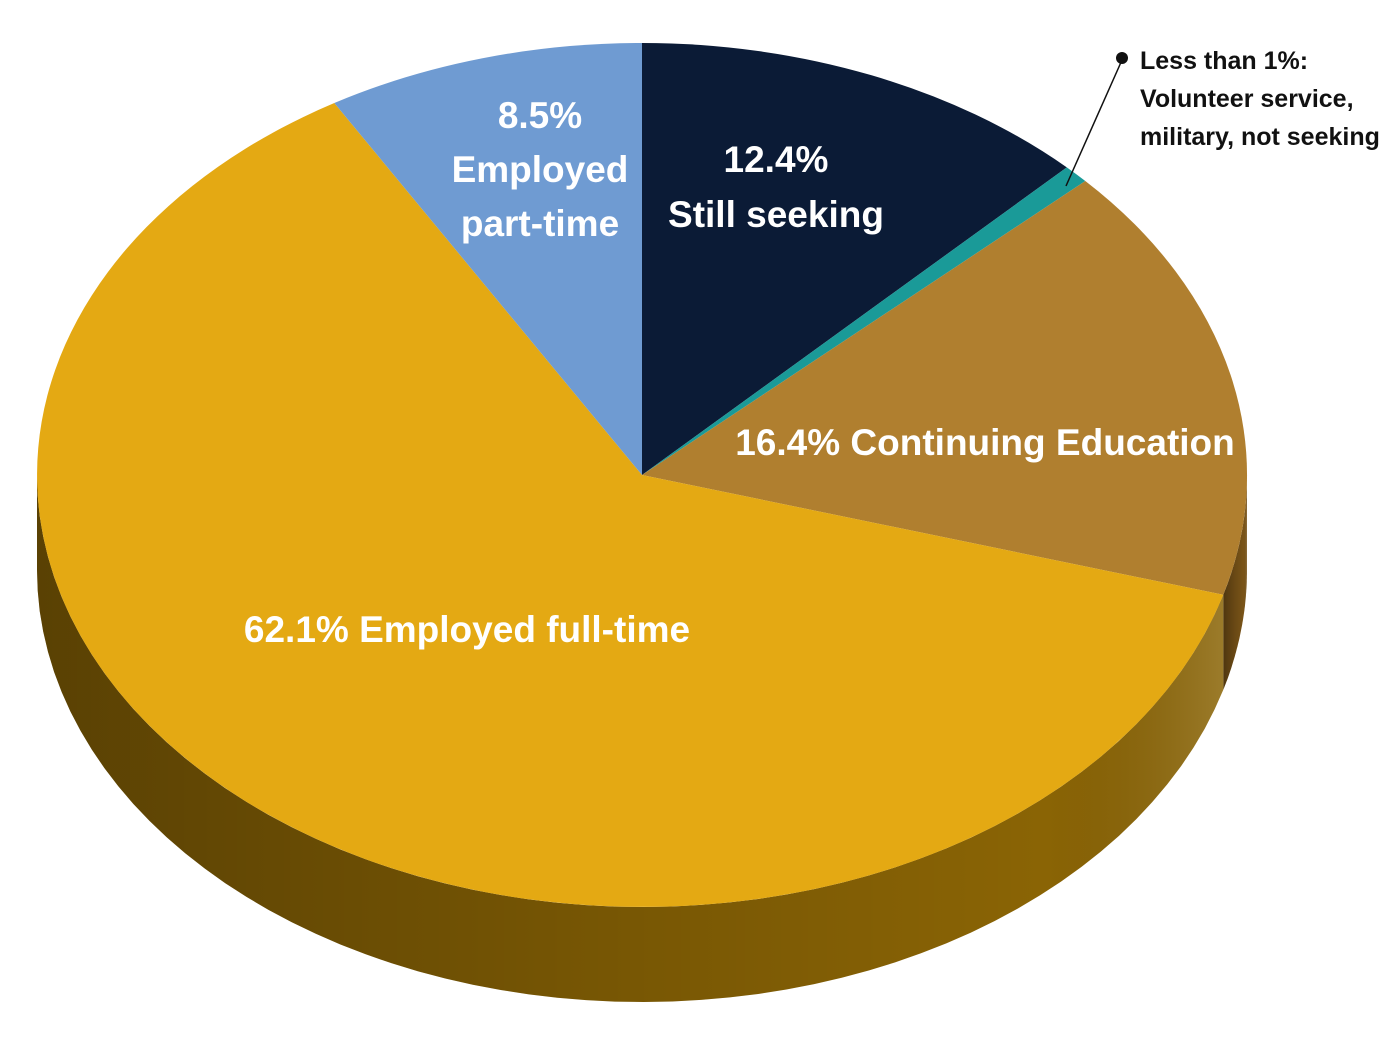 Image resolution: width=1400 pixels, height=1039 pixels. What do you see at coordinates (540, 115) in the screenshot?
I see `slice-label-line: 8.5%` at bounding box center [540, 115].